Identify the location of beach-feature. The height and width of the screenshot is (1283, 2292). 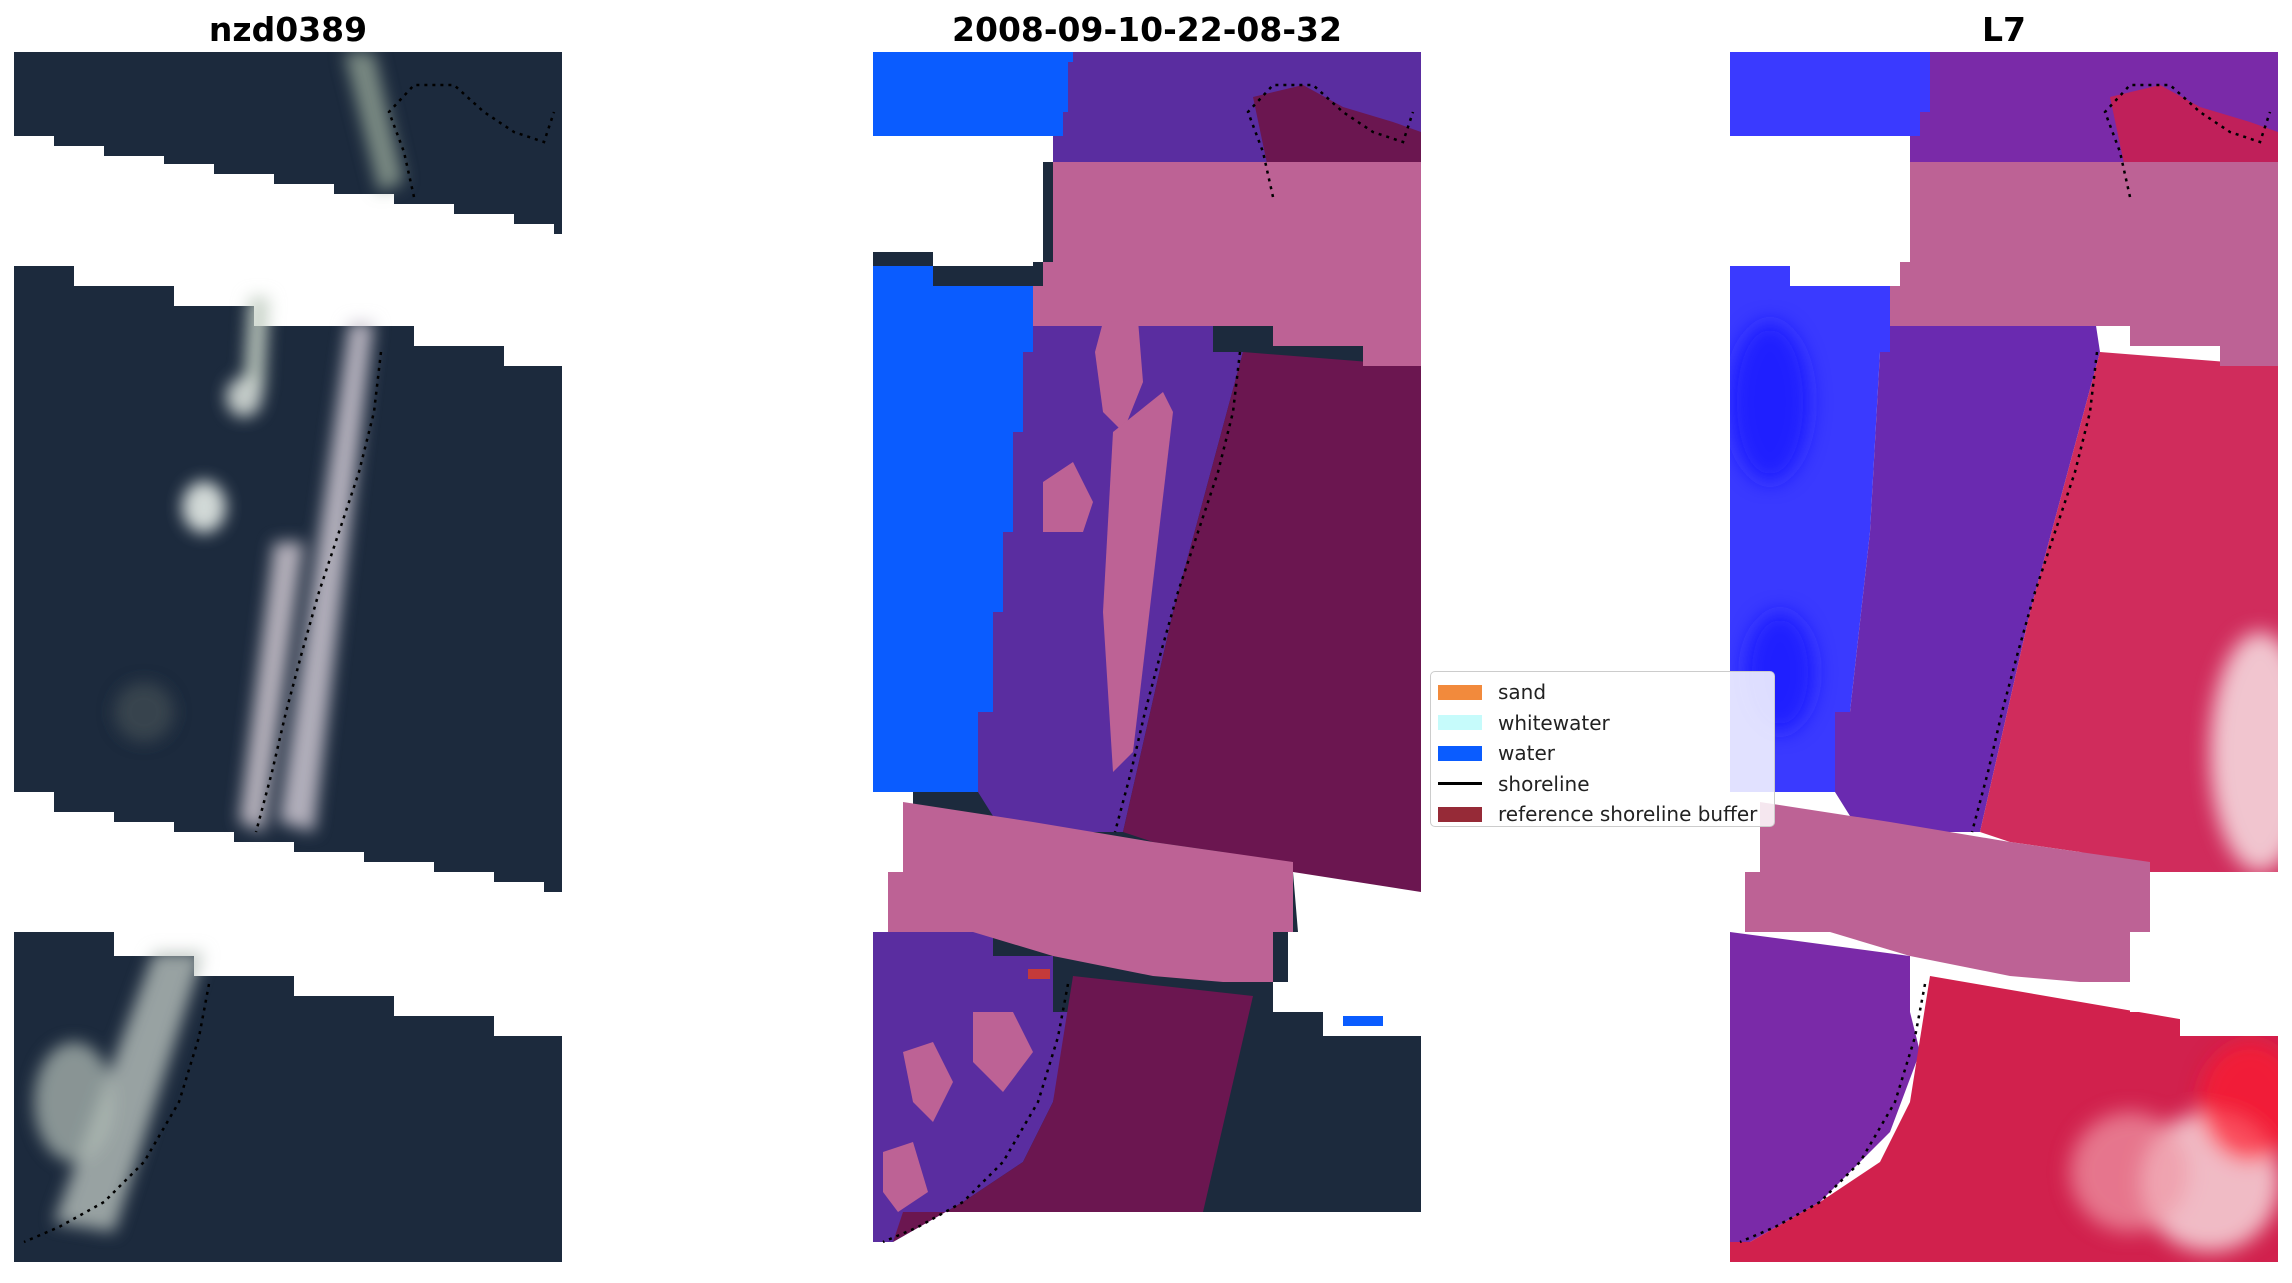
(219, 642).